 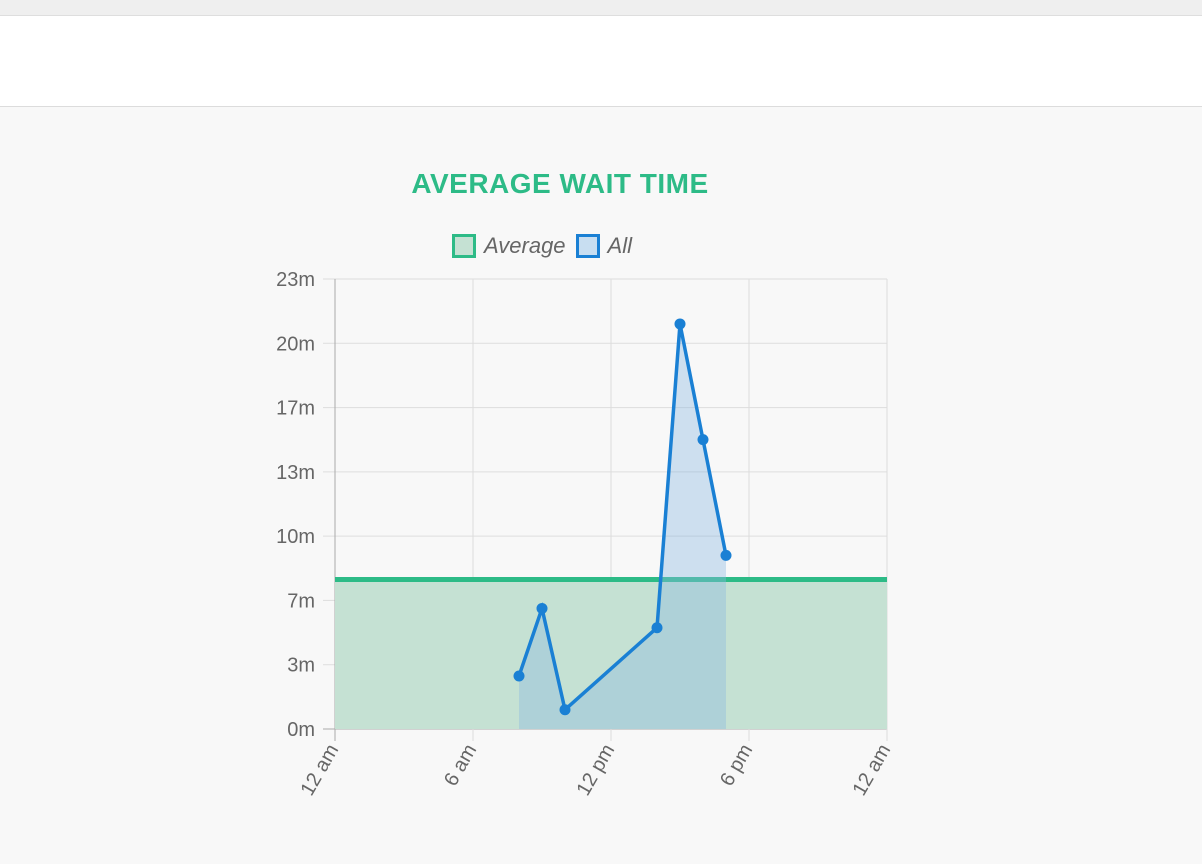 What do you see at coordinates (736, 766) in the screenshot?
I see `x-tick-label: 6 pm` at bounding box center [736, 766].